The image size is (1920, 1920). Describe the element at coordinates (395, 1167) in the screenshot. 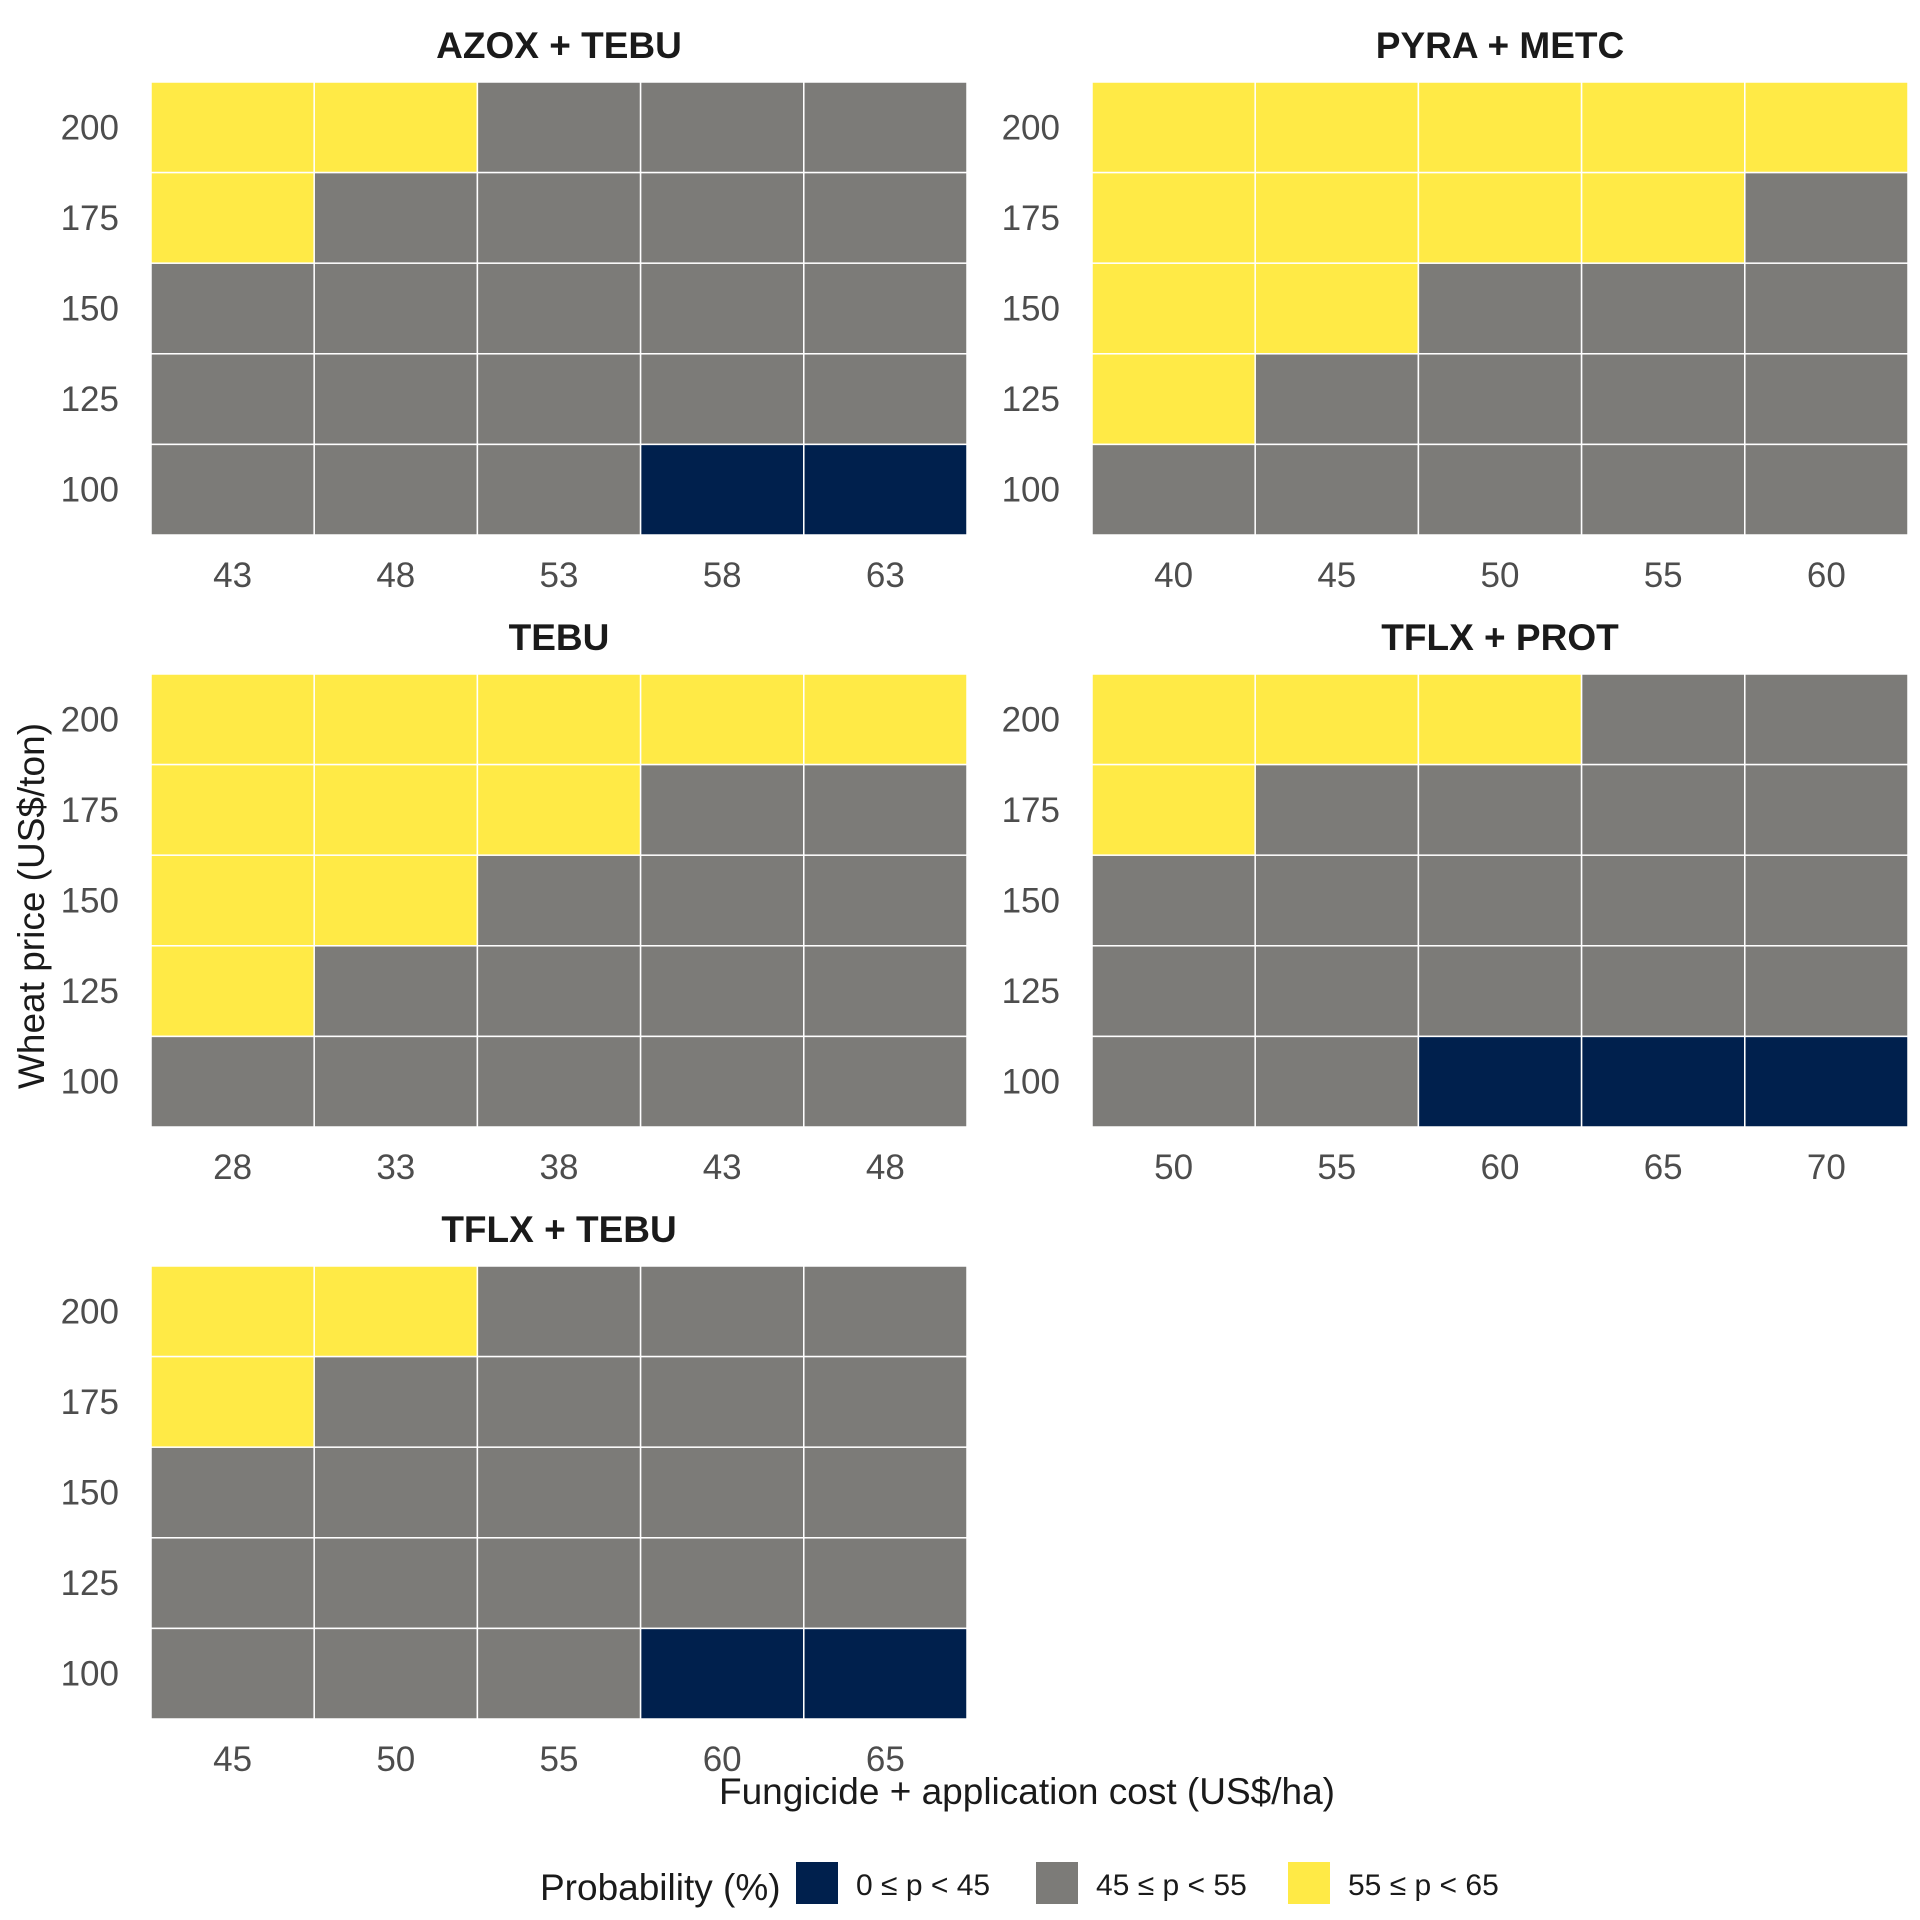

I see `x-tick-label: 33` at that location.